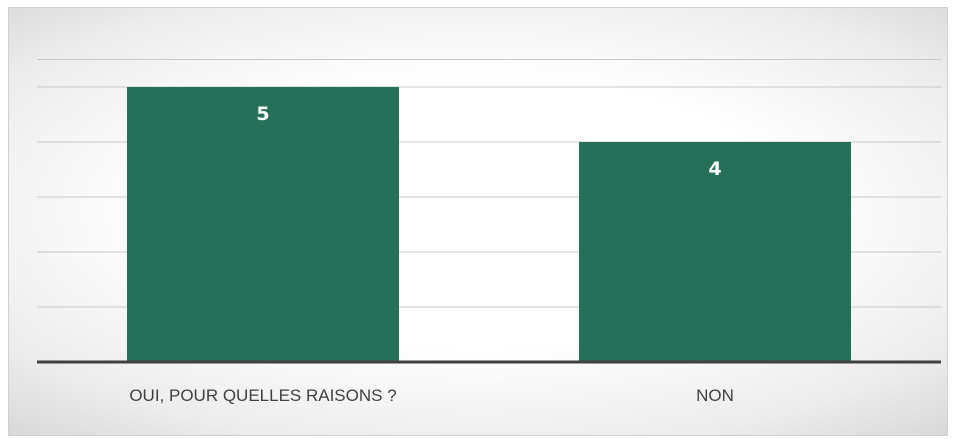 Image resolution: width=957 pixels, height=439 pixels. Describe the element at coordinates (715, 252) in the screenshot. I see `bar` at that location.